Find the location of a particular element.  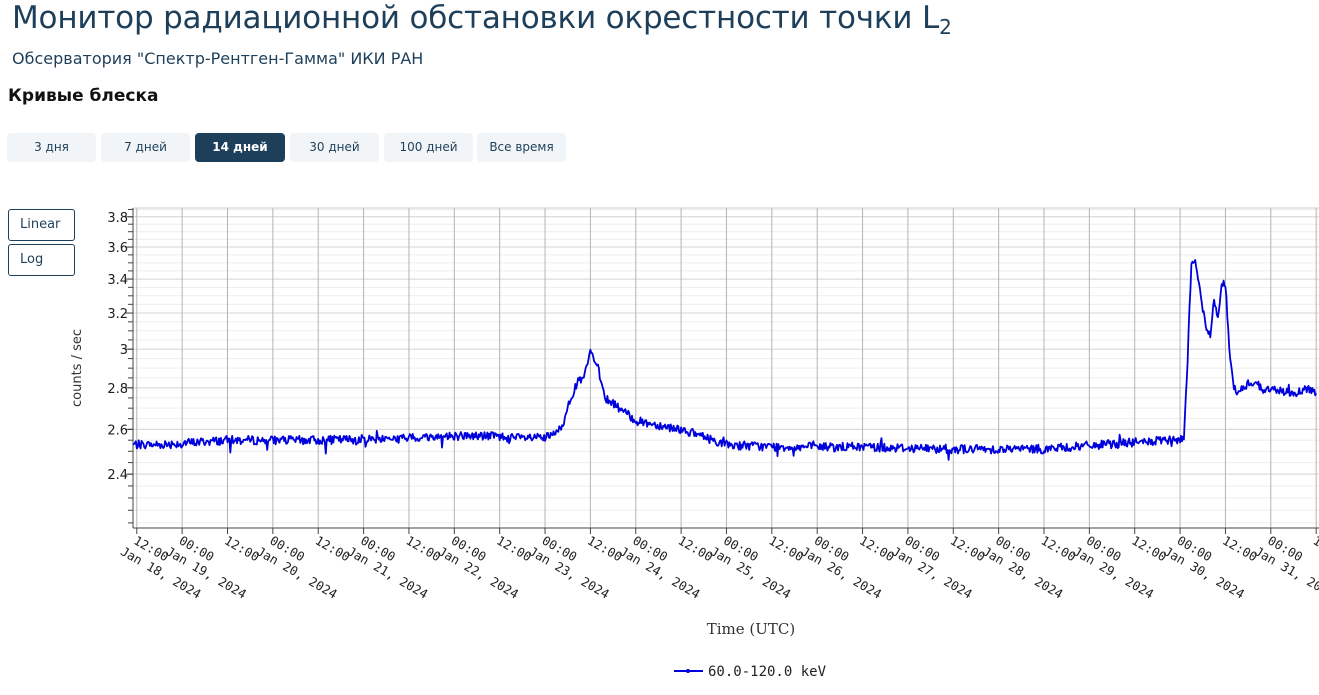

section-heading: Кривые блеска is located at coordinates (83, 96).